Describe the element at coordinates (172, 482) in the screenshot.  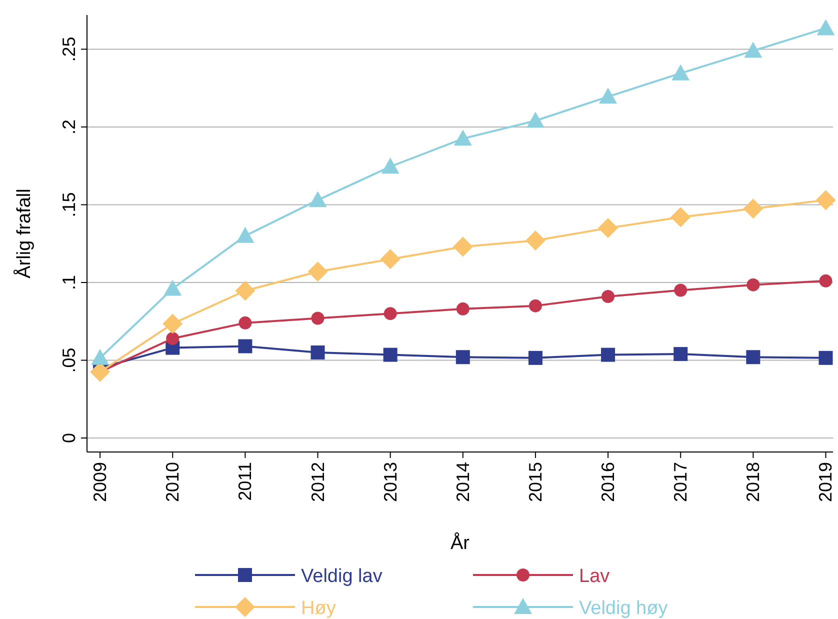
I see `x-tick-label: 2010` at that location.